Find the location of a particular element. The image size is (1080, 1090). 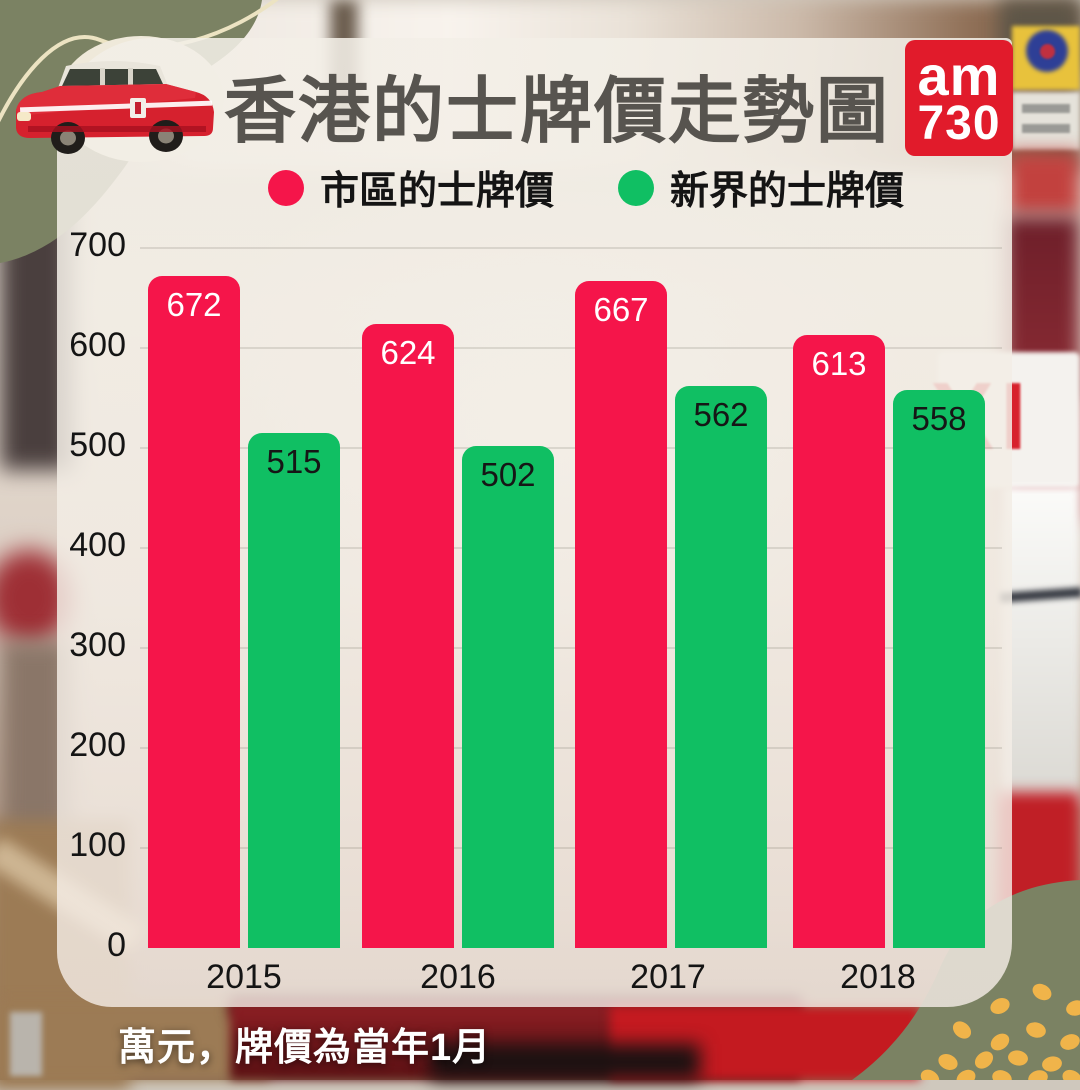

bar-value-label: 562 is located at coordinates (721, 414).